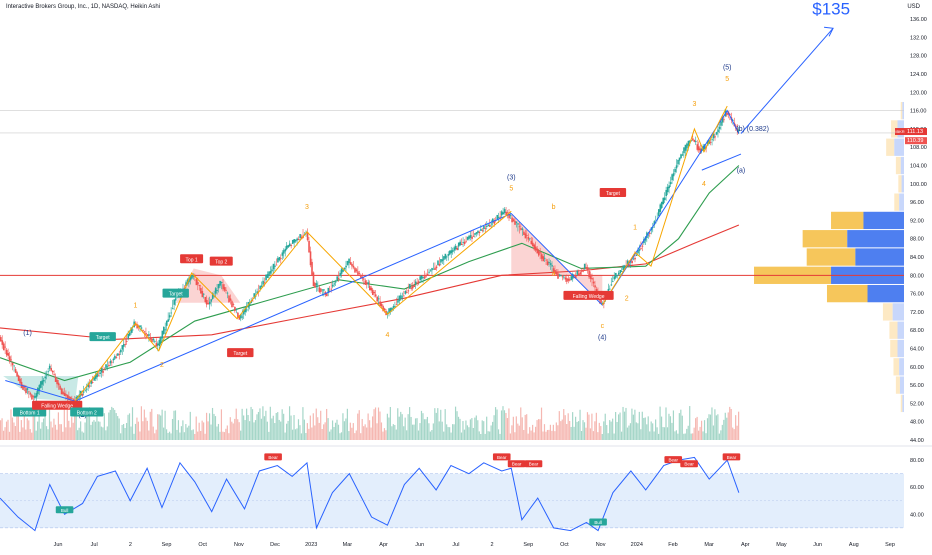 The height and width of the screenshot is (555, 932). Describe the element at coordinates (915, 132) in the screenshot. I see `last-price-label: 111.13` at that location.